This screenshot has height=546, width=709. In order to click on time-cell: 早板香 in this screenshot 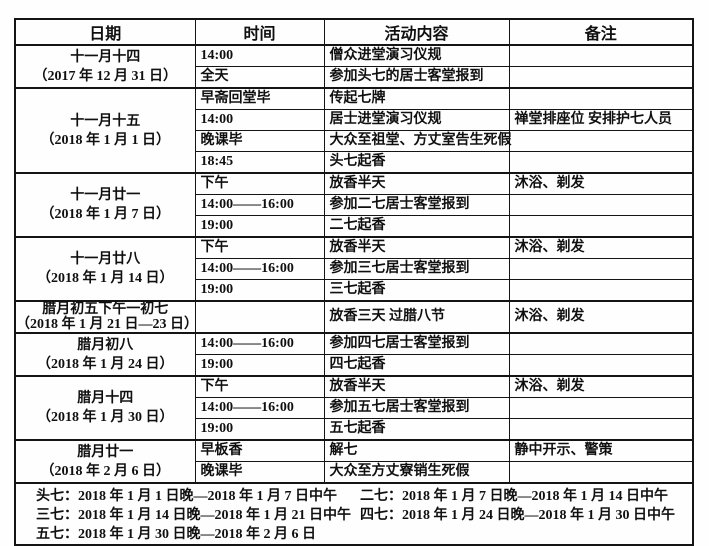, I will do `click(259, 450)`.